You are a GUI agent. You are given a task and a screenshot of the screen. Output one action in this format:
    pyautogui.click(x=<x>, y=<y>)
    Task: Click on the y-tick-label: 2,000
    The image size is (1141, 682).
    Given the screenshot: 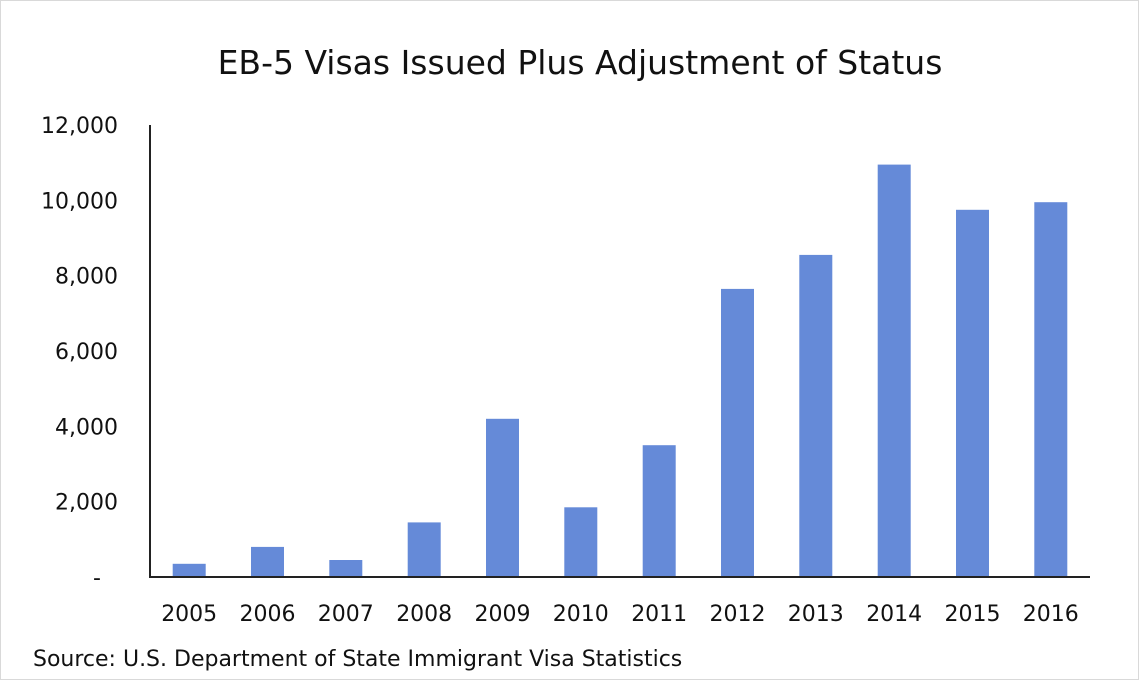 What is the action you would take?
    pyautogui.click(x=86, y=503)
    